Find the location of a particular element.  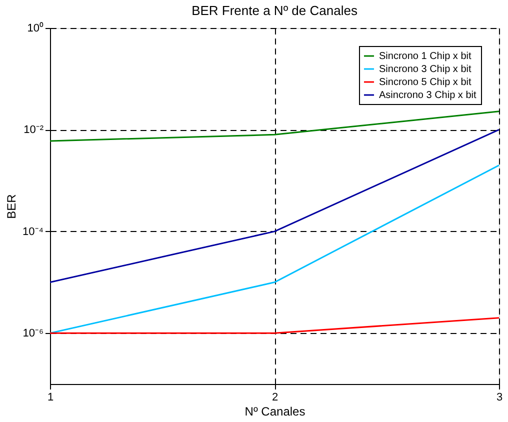

y-axis-title: BER is located at coordinates (11, 206).